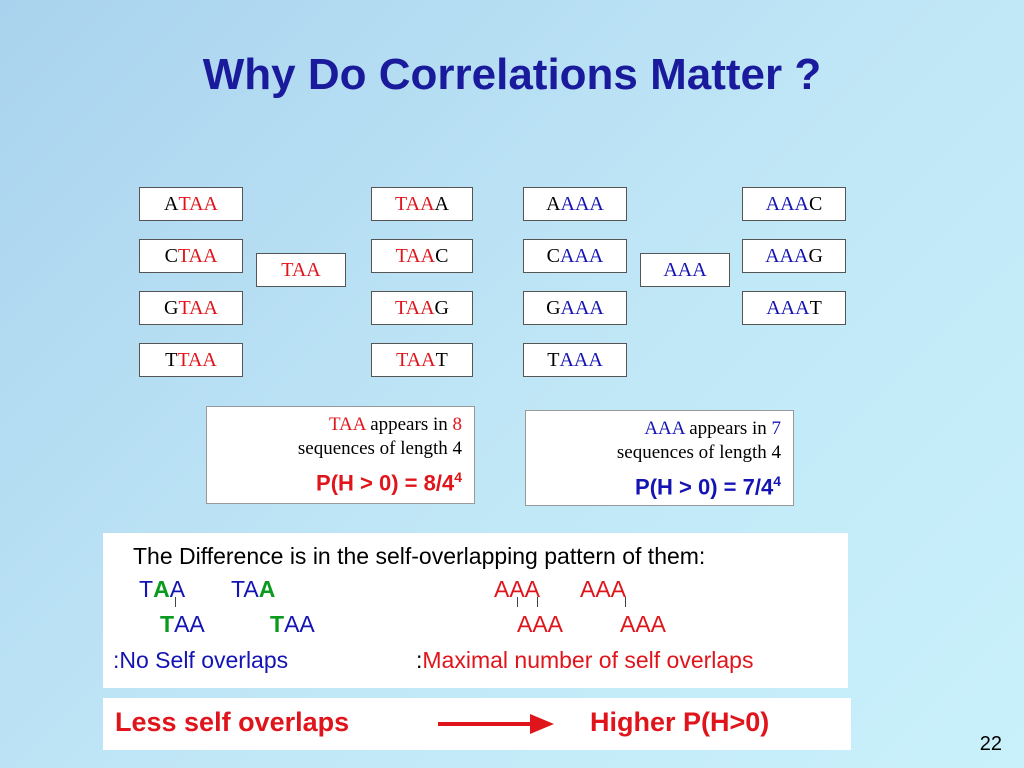 This screenshot has width=1024, height=768. I want to click on center-word: AAA, so click(685, 269).